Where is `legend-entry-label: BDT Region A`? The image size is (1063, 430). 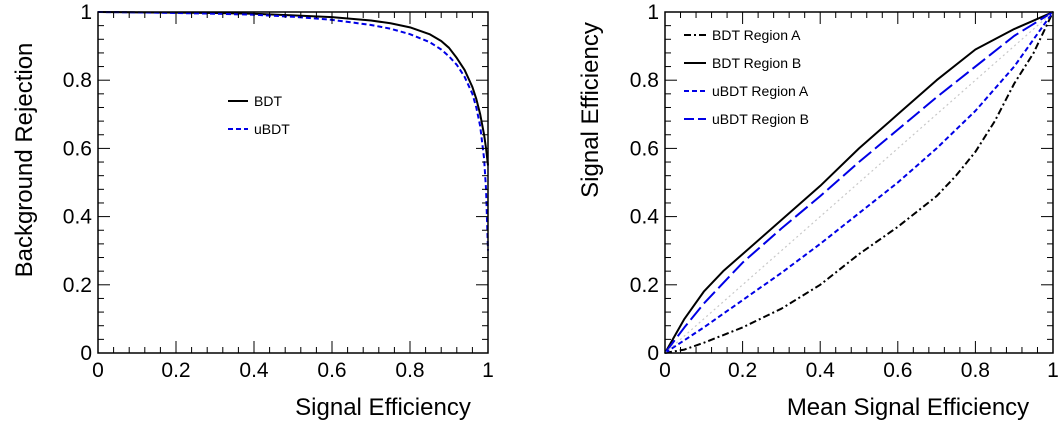 legend-entry-label: BDT Region A is located at coordinates (756, 35).